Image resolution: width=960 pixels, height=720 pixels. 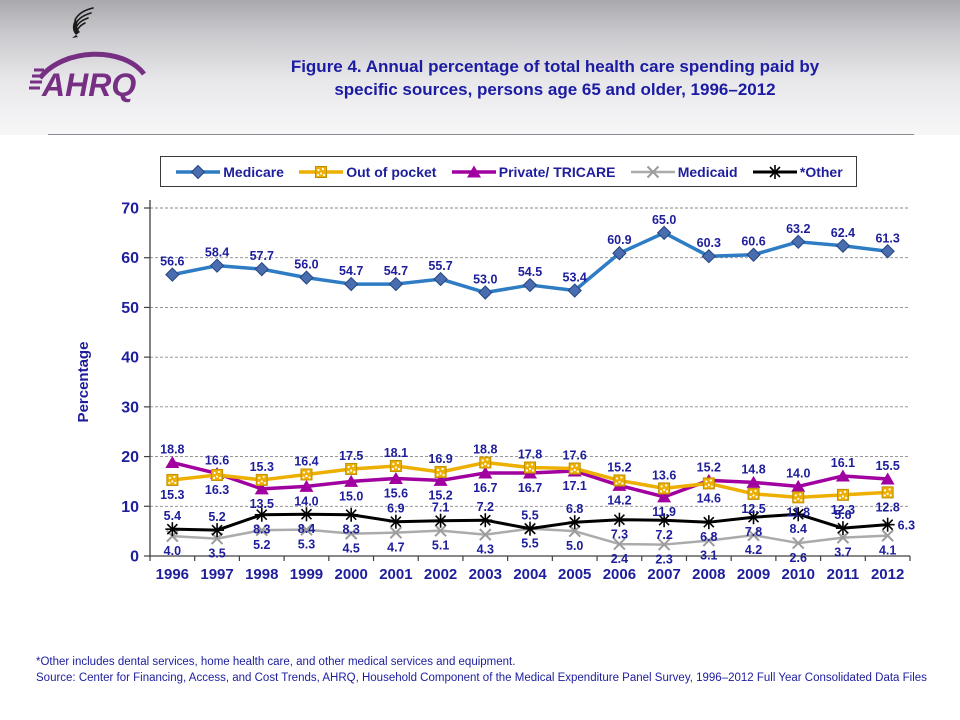 I want to click on series-out-of-pocket, so click(x=530, y=480).